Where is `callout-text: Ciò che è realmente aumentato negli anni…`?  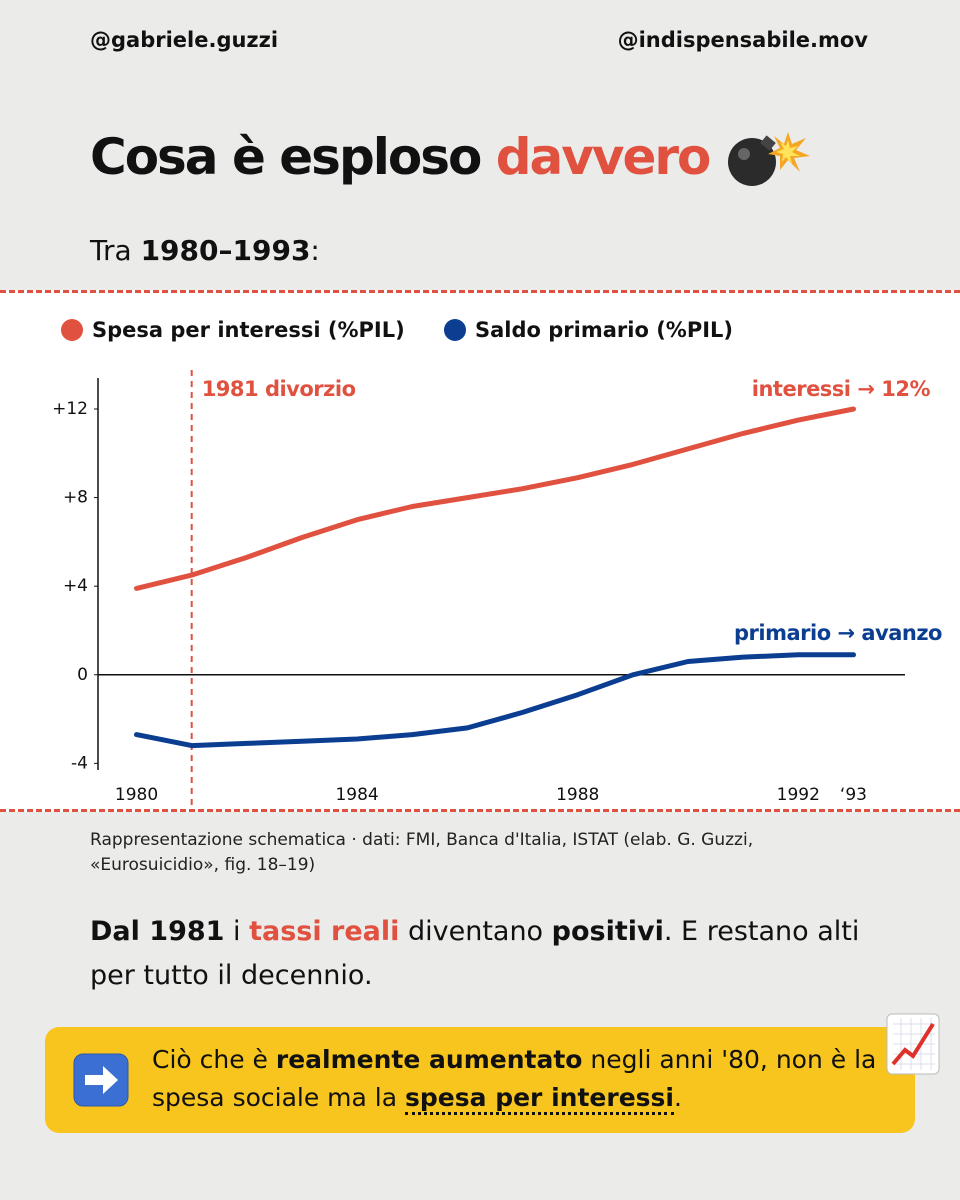
callout-text: Ciò che è realmente aumentato negli anni… is located at coordinates (522, 1079).